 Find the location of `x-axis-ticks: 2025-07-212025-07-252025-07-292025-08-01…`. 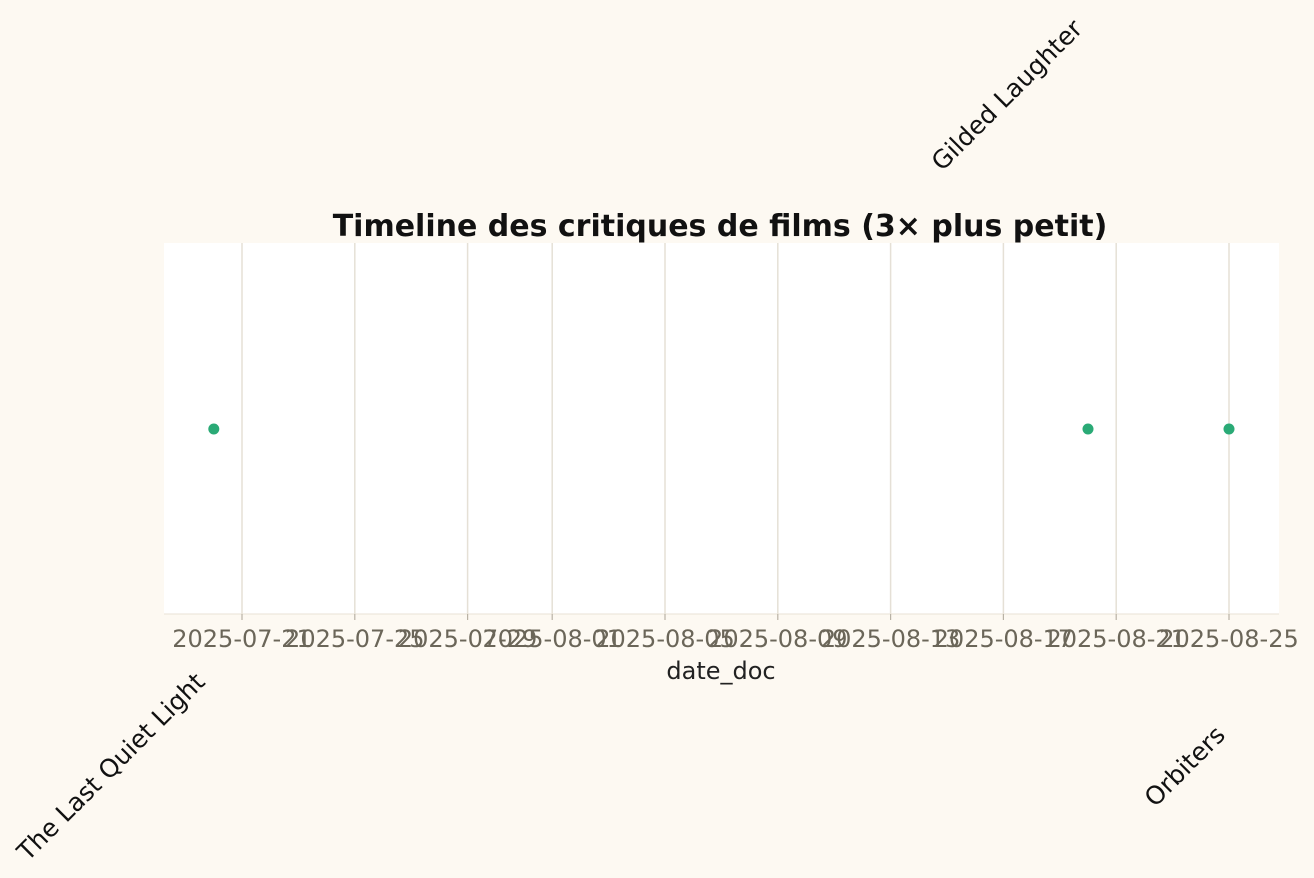

x-axis-ticks: 2025-07-212025-07-252025-07-292025-08-01… is located at coordinates (735, 633).